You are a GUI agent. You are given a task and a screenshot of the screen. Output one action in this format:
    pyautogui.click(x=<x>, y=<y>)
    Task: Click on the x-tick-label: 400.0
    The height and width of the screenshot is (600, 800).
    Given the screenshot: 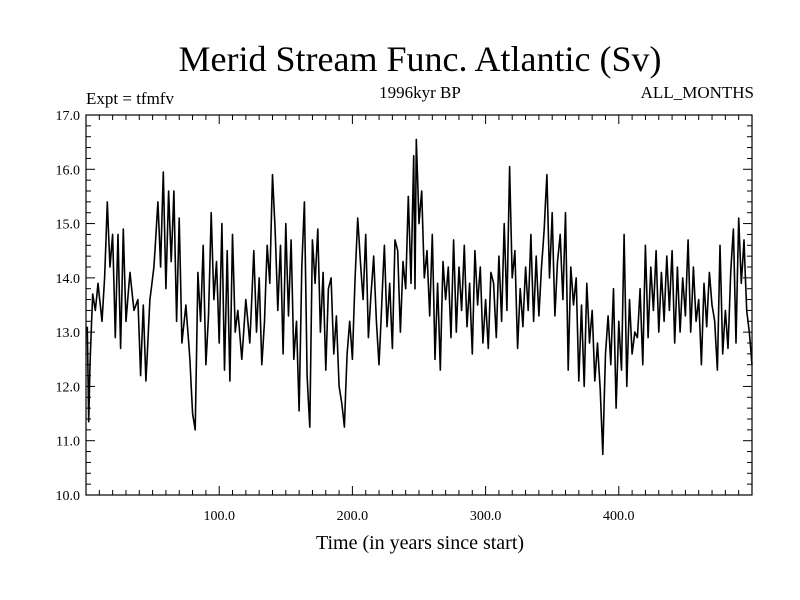 What is the action you would take?
    pyautogui.click(x=619, y=516)
    